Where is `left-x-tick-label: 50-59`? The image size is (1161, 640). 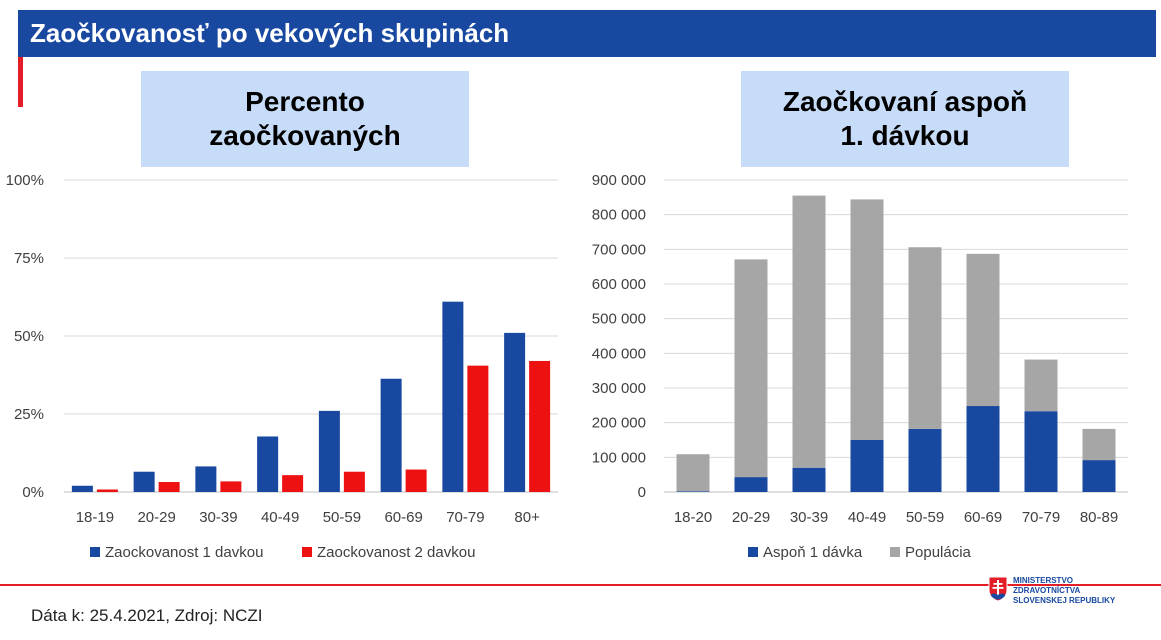
left-x-tick-label: 50-59 is located at coordinates (342, 517).